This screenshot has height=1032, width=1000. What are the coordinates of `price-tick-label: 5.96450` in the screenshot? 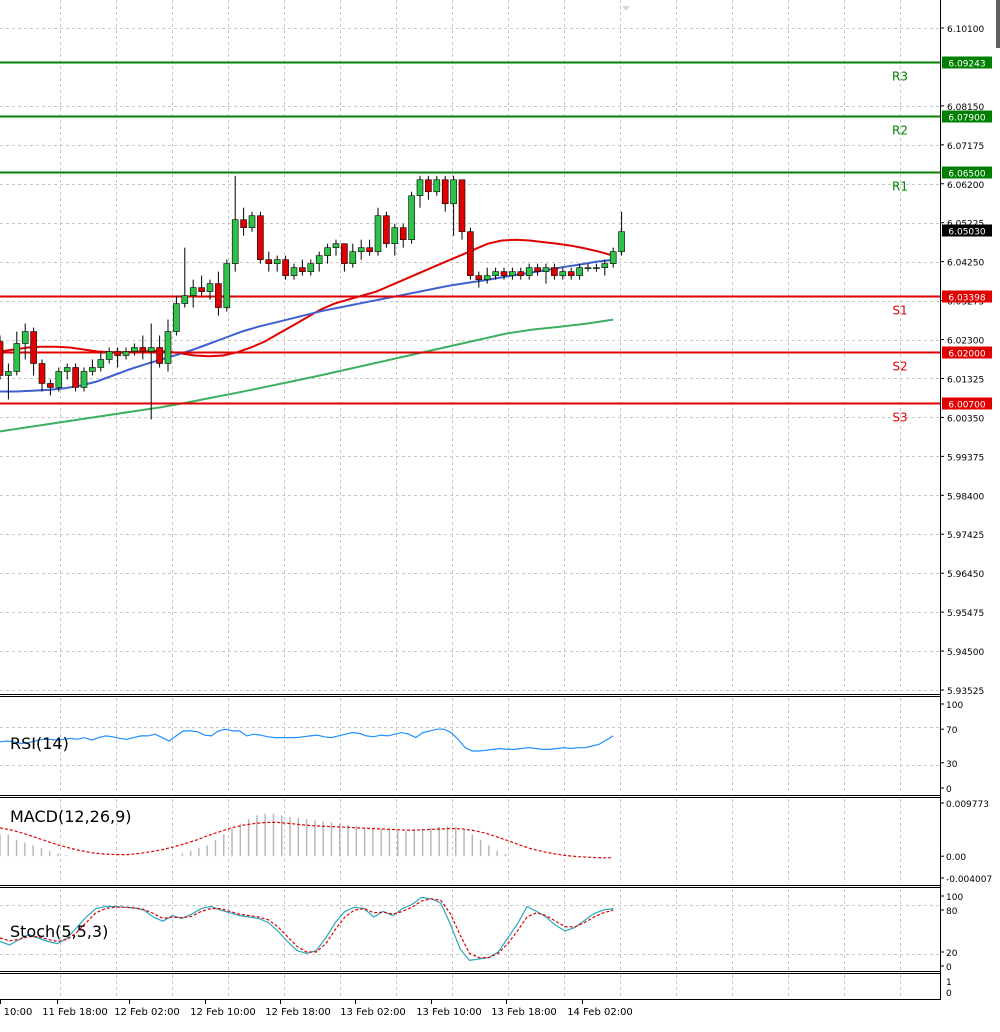 It's located at (965, 575).